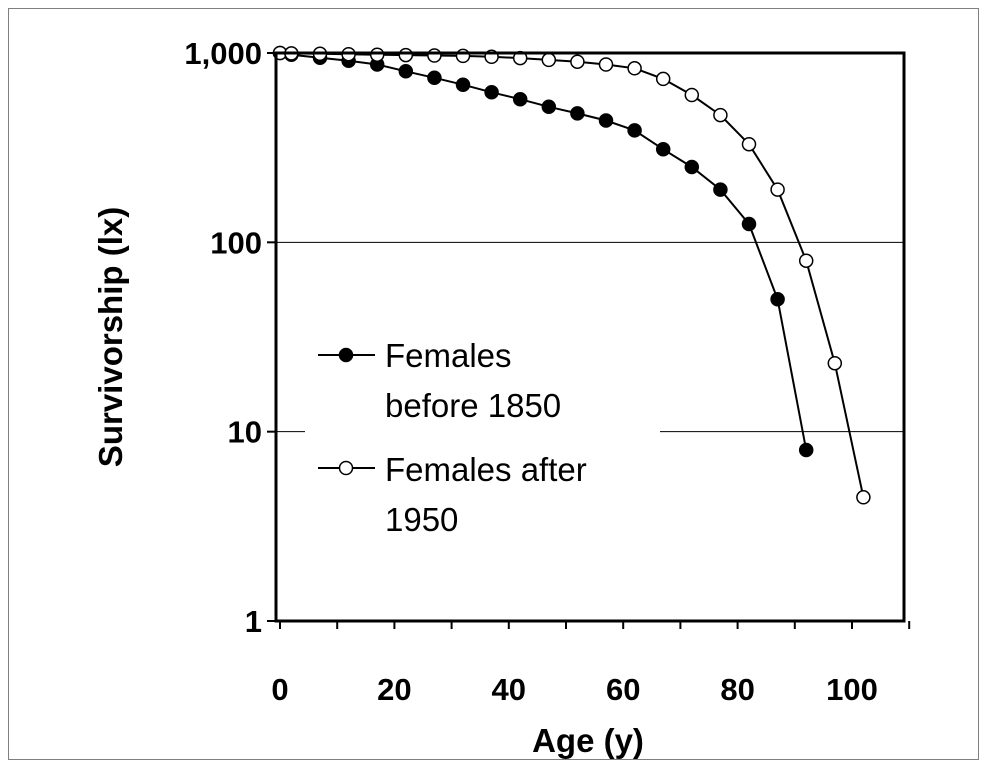 Image resolution: width=991 pixels, height=769 pixels. What do you see at coordinates (421, 519) in the screenshot?
I see `legend-label: 1950` at bounding box center [421, 519].